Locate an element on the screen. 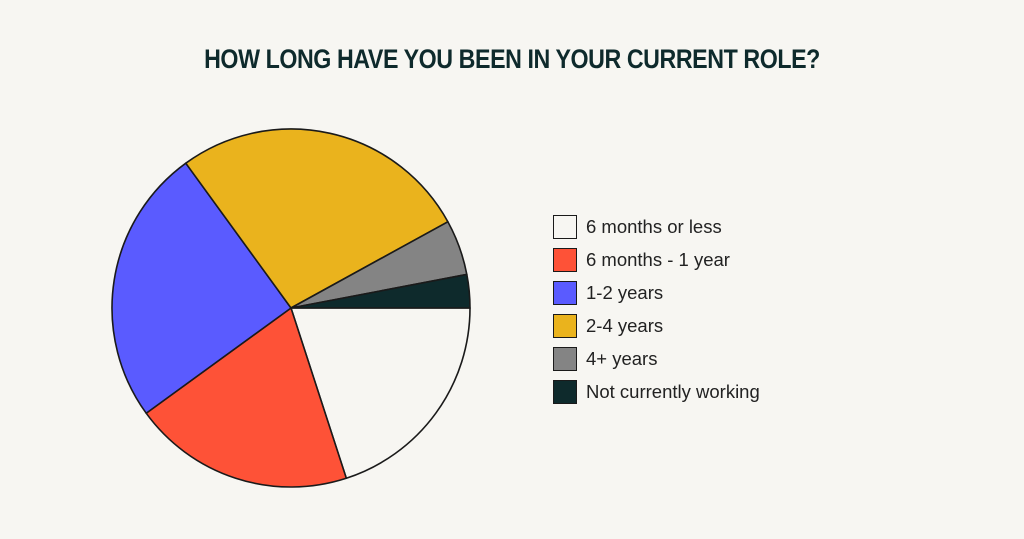 The image size is (1024, 539). legend-label: Not currently working is located at coordinates (673, 391).